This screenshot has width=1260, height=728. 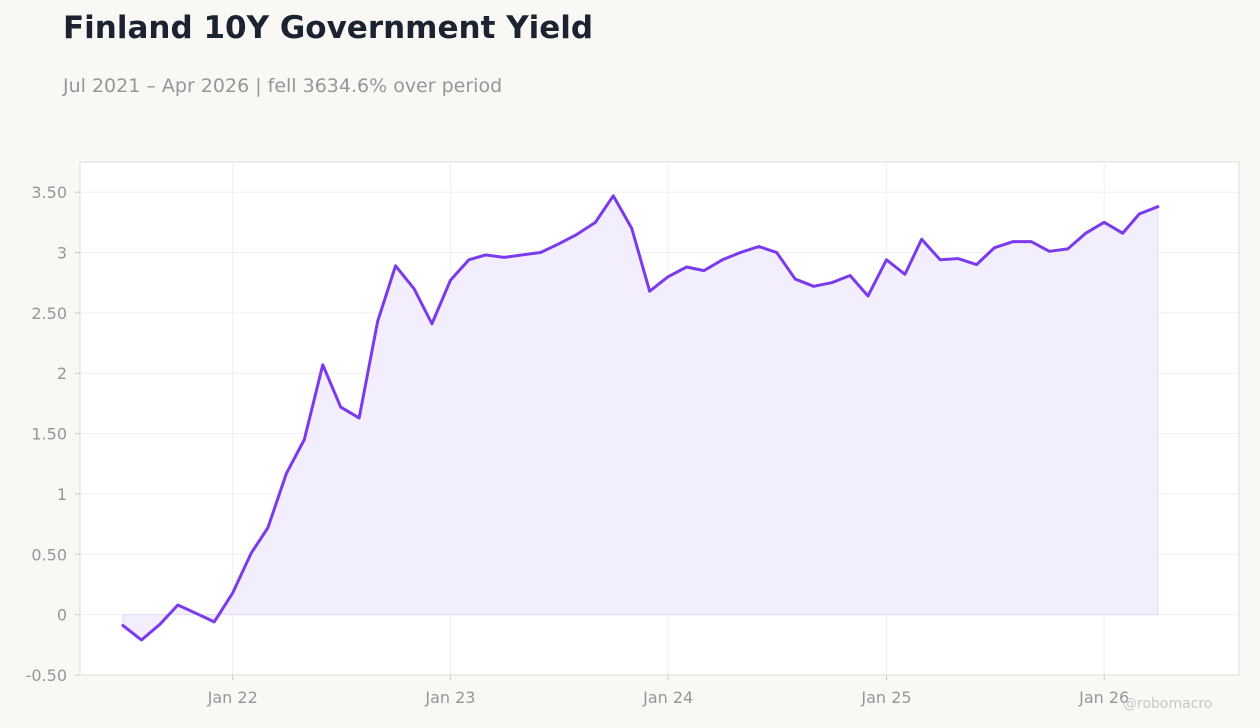 I want to click on x-tick-label: Jan 23, so click(x=449, y=697).